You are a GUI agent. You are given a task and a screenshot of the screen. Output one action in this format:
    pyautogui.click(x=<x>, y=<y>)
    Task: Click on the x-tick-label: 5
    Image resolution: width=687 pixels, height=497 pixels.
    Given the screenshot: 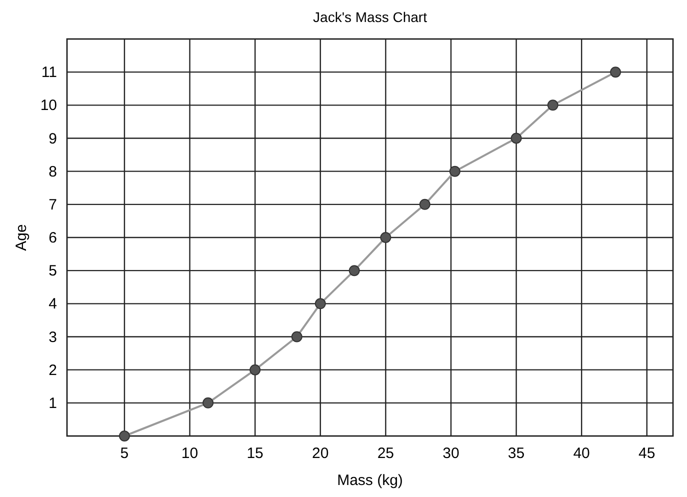 What is the action you would take?
    pyautogui.click(x=124, y=453)
    